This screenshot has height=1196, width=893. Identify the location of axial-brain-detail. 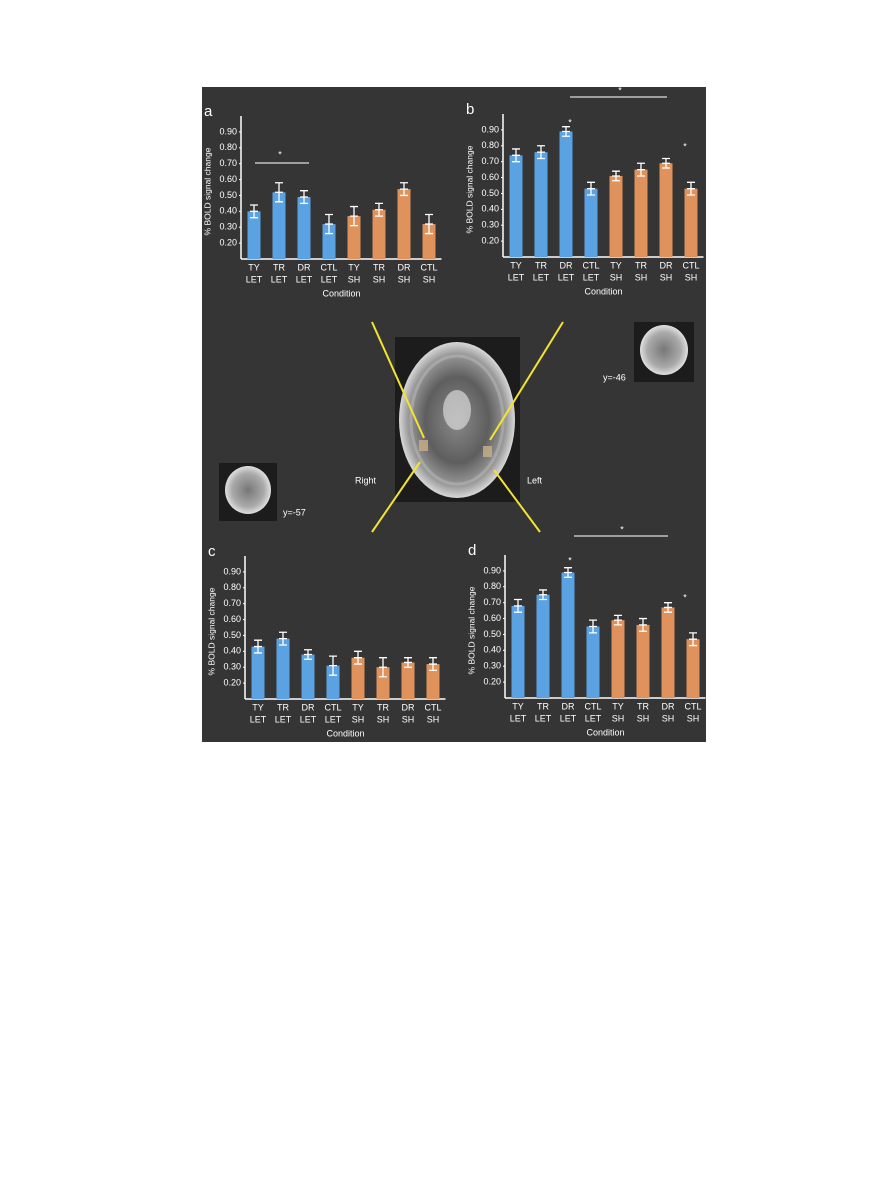
(457, 410).